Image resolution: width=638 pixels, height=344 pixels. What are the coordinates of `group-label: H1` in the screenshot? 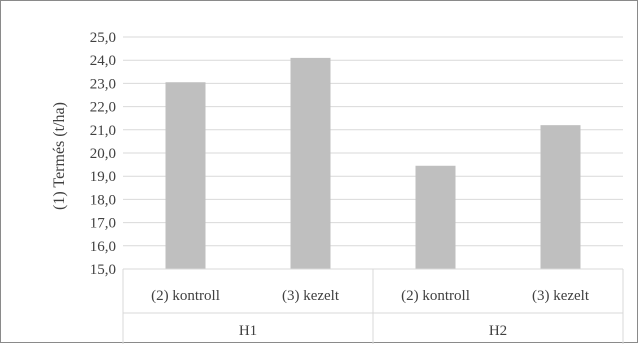 It's located at (248, 331).